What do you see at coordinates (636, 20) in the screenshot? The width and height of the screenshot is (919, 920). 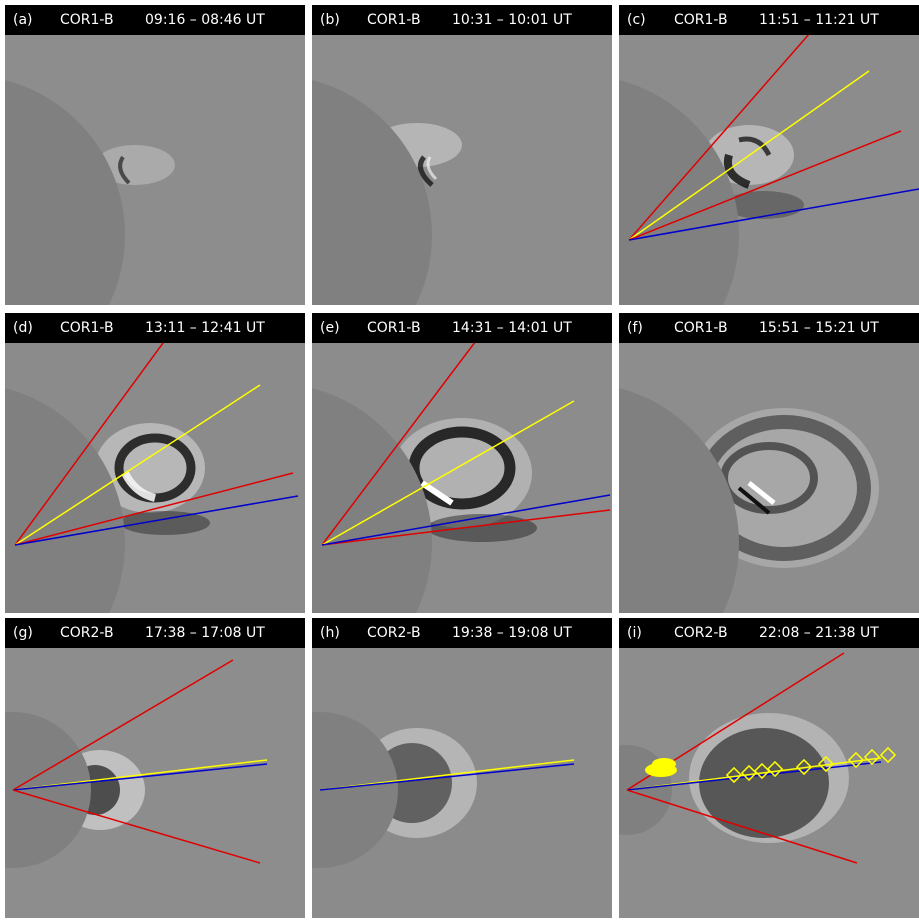 I see `panel-label: (c)` at bounding box center [636, 20].